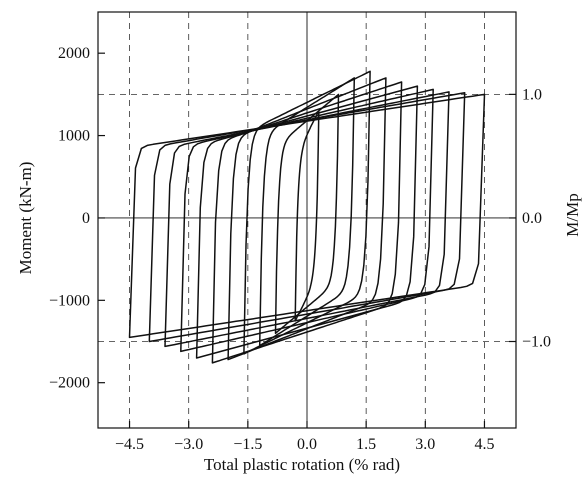 The height and width of the screenshot is (478, 582). I want to click on x-axis-label: Total plastic rotation (% rad), so click(302, 464).